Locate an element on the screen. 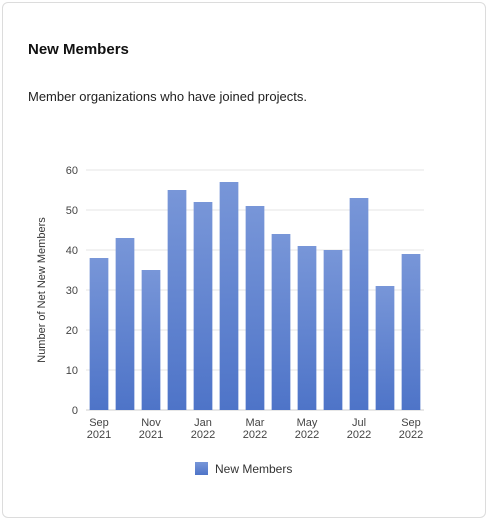  x-tick-label: May 2022 is located at coordinates (307, 429).